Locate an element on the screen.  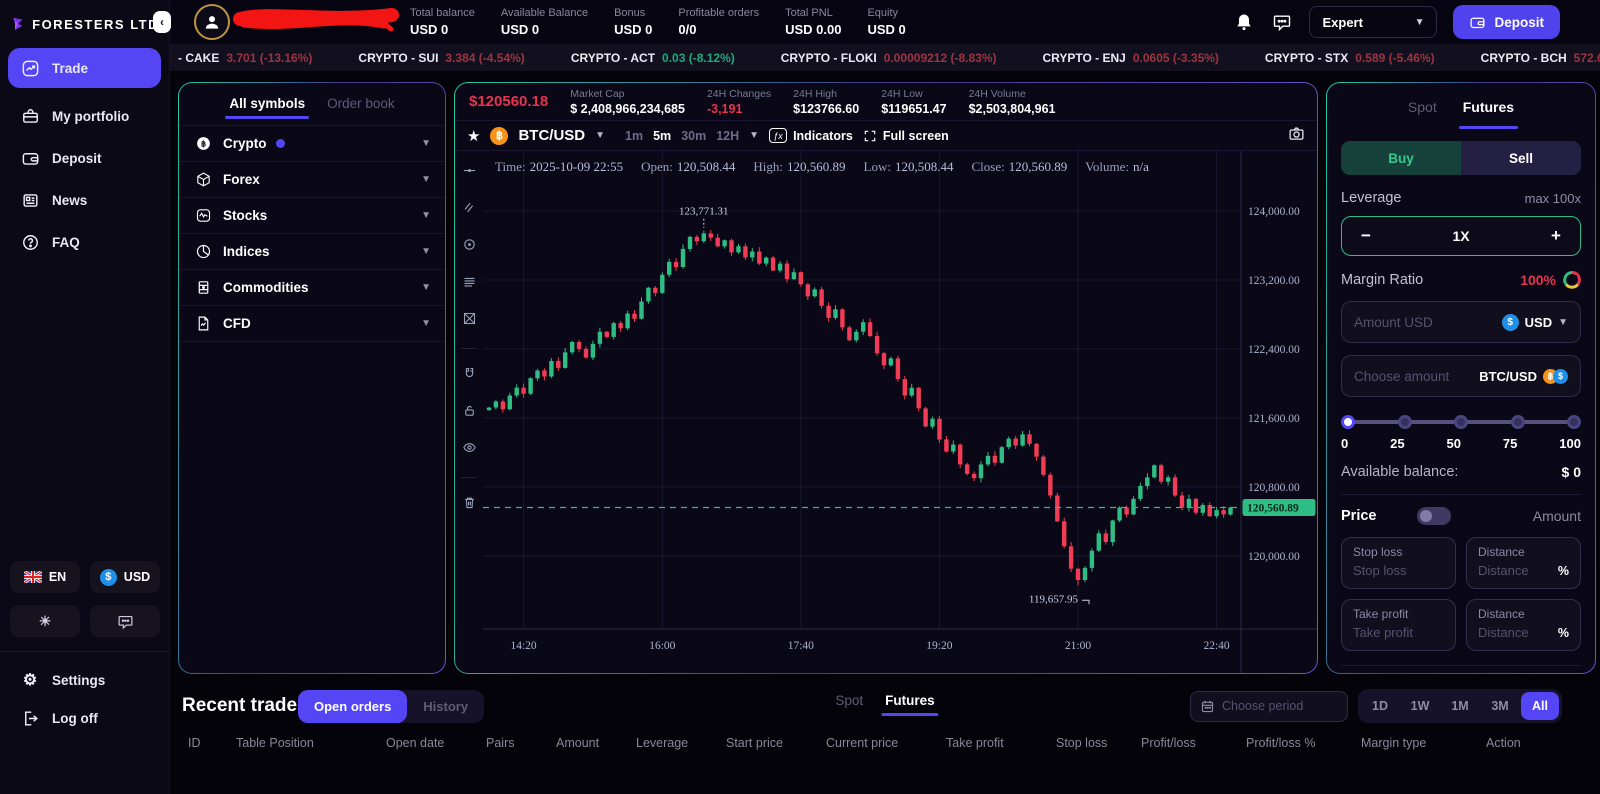
category-commodities: Commodities ▼ is located at coordinates (312, 288).